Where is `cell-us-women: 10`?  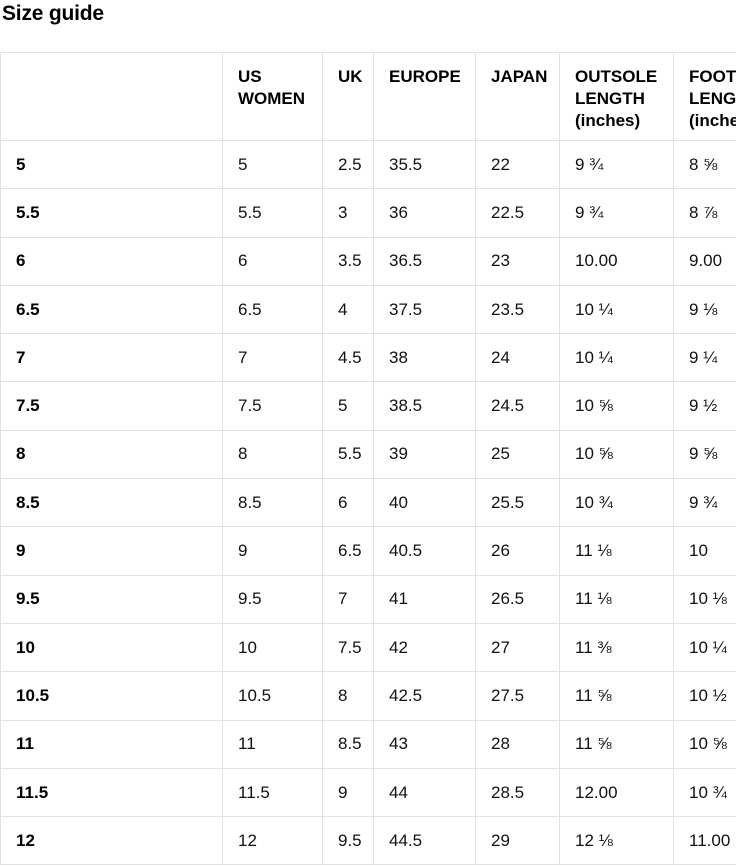 cell-us-women: 10 is located at coordinates (272, 647).